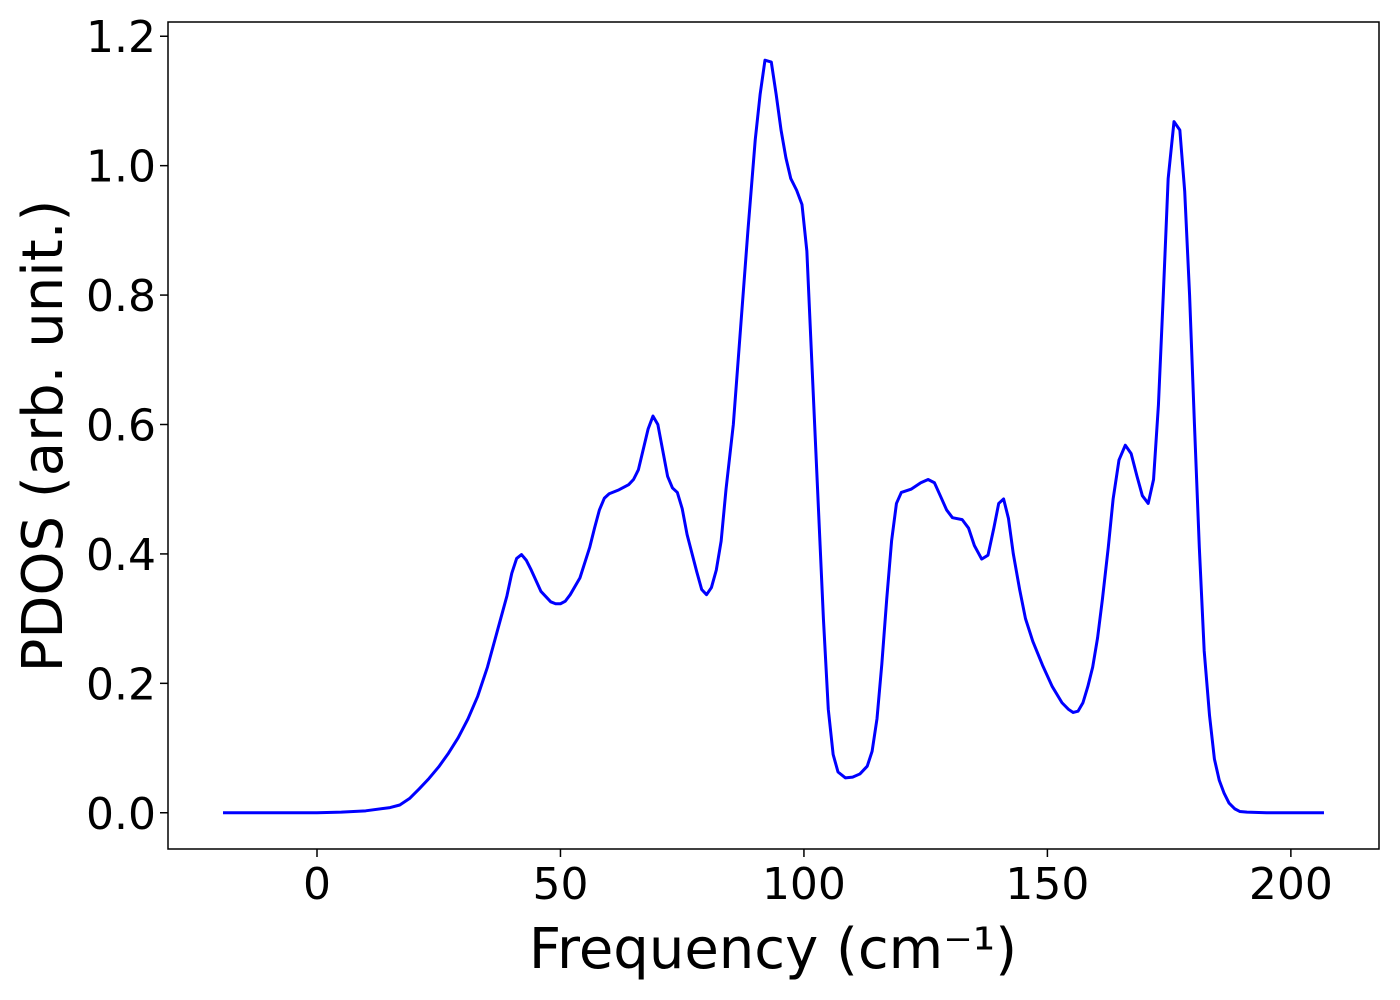 Image resolution: width=1400 pixels, height=1000 pixels. What do you see at coordinates (1291, 884) in the screenshot?
I see `x-tick-label: 200` at bounding box center [1291, 884].